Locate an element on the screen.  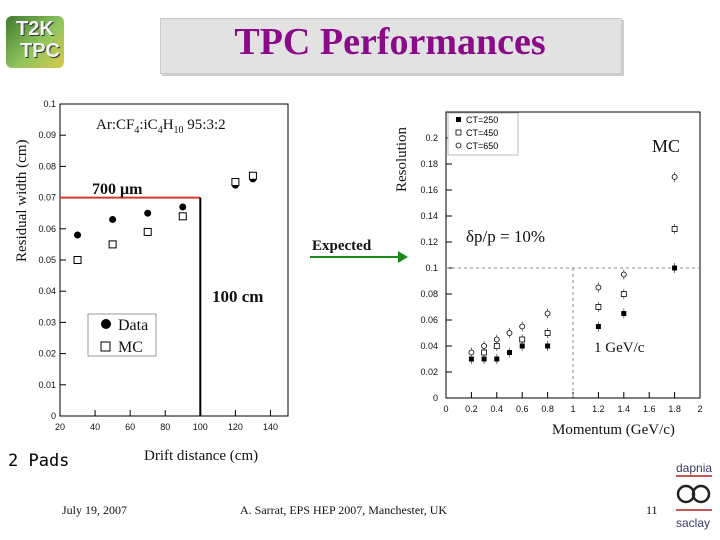
gas-mixture-label: Ar:CF4:iC4H10 95:3:2 is located at coordinates (161, 126).